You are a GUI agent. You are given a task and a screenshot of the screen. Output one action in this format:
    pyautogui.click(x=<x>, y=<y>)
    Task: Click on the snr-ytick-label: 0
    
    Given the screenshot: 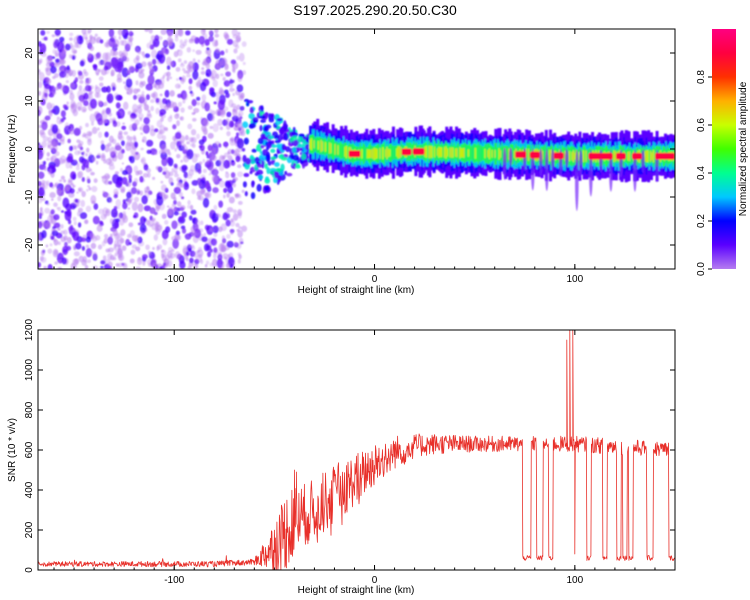 What is the action you would take?
    pyautogui.click(x=29, y=570)
    